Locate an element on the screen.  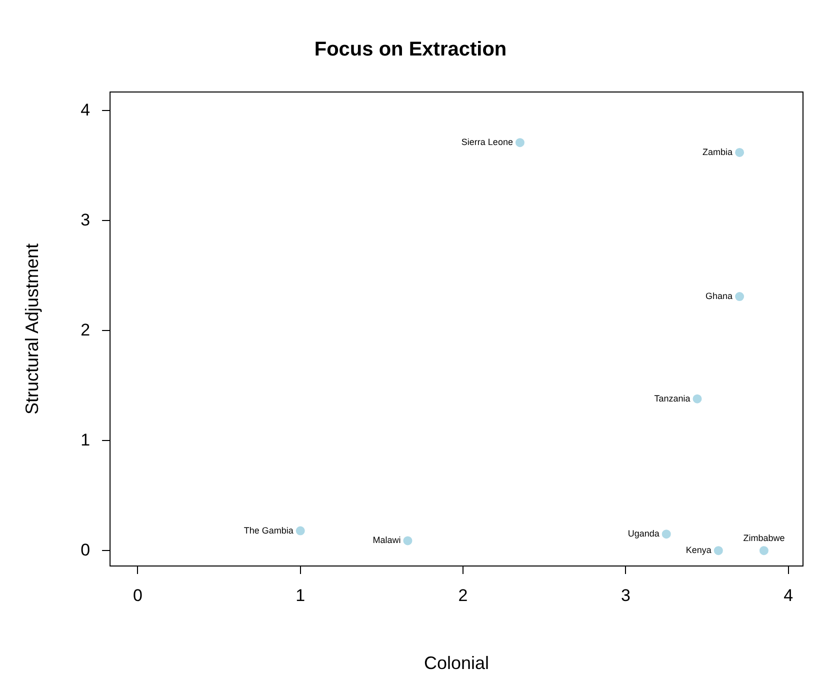
chart-title: Focus on Extraction is located at coordinates (410, 49).